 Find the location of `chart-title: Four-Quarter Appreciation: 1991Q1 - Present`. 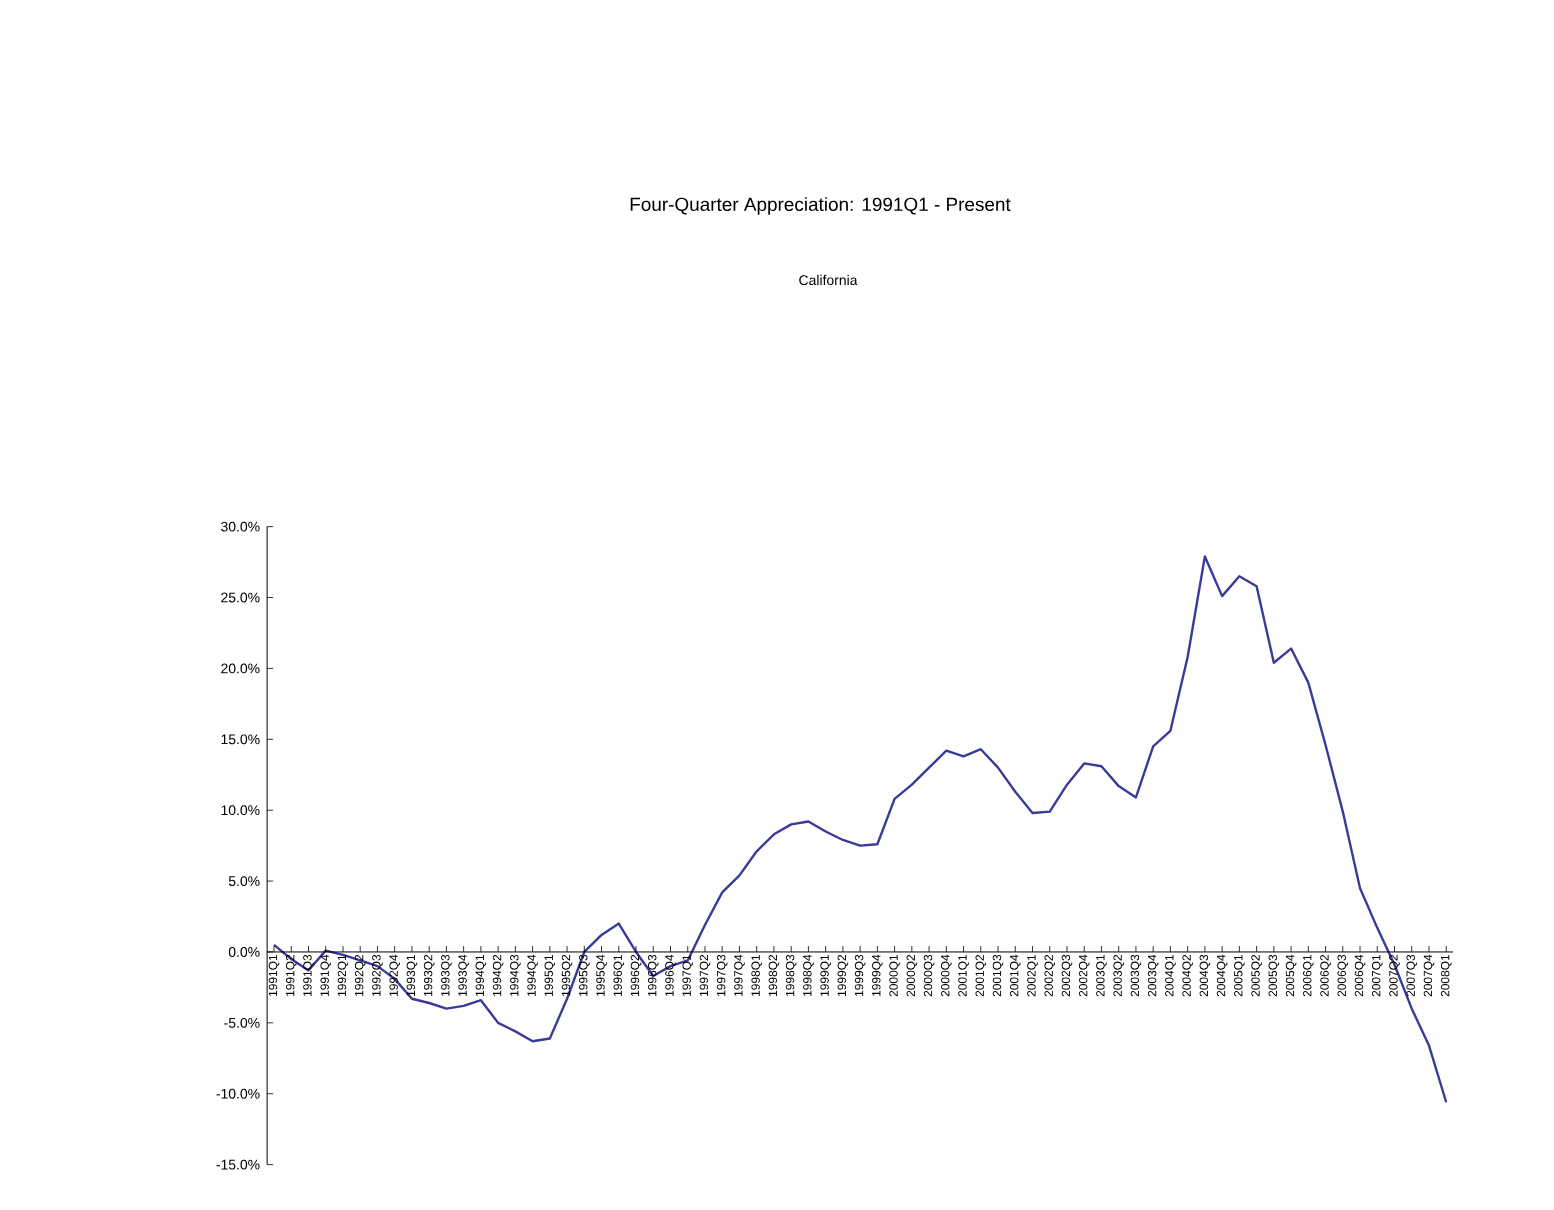

chart-title: Four-Quarter Appreciation: 1991Q1 - Present is located at coordinates (820, 206).